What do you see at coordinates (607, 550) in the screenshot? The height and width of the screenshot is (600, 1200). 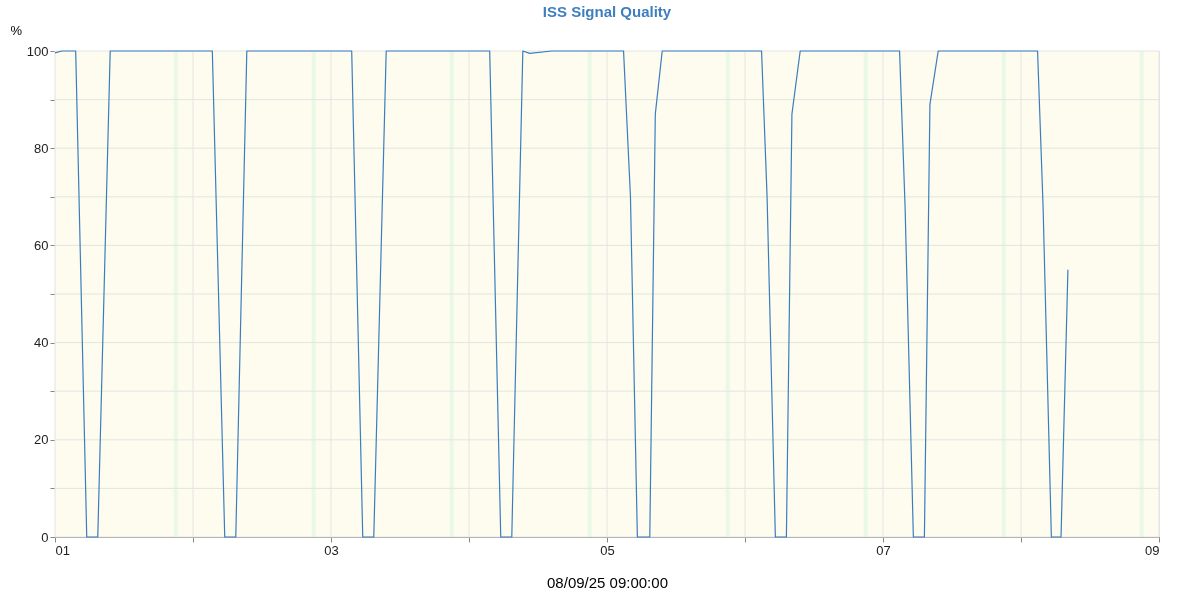 I see `x-tick-label: 05` at bounding box center [607, 550].